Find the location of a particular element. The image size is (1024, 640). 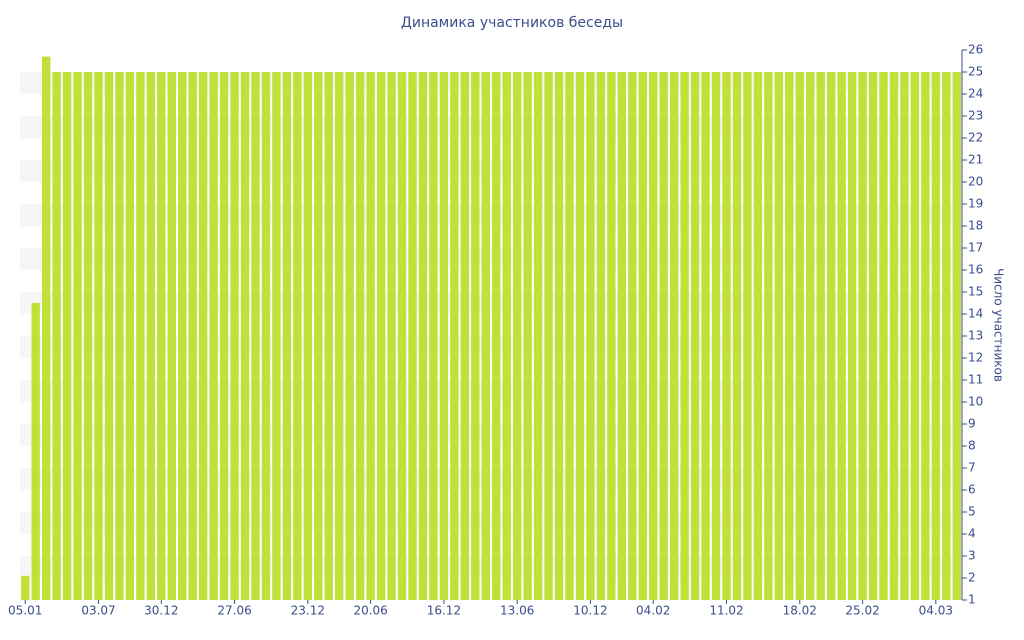

x-tick-label: 03.07 is located at coordinates (98, 611).